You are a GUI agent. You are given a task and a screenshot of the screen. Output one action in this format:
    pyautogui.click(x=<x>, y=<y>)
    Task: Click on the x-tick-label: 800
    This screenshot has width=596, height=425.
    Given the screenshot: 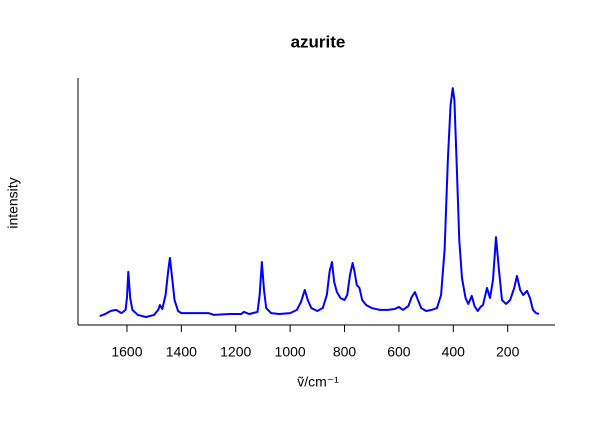 What is the action you would take?
    pyautogui.click(x=345, y=352)
    